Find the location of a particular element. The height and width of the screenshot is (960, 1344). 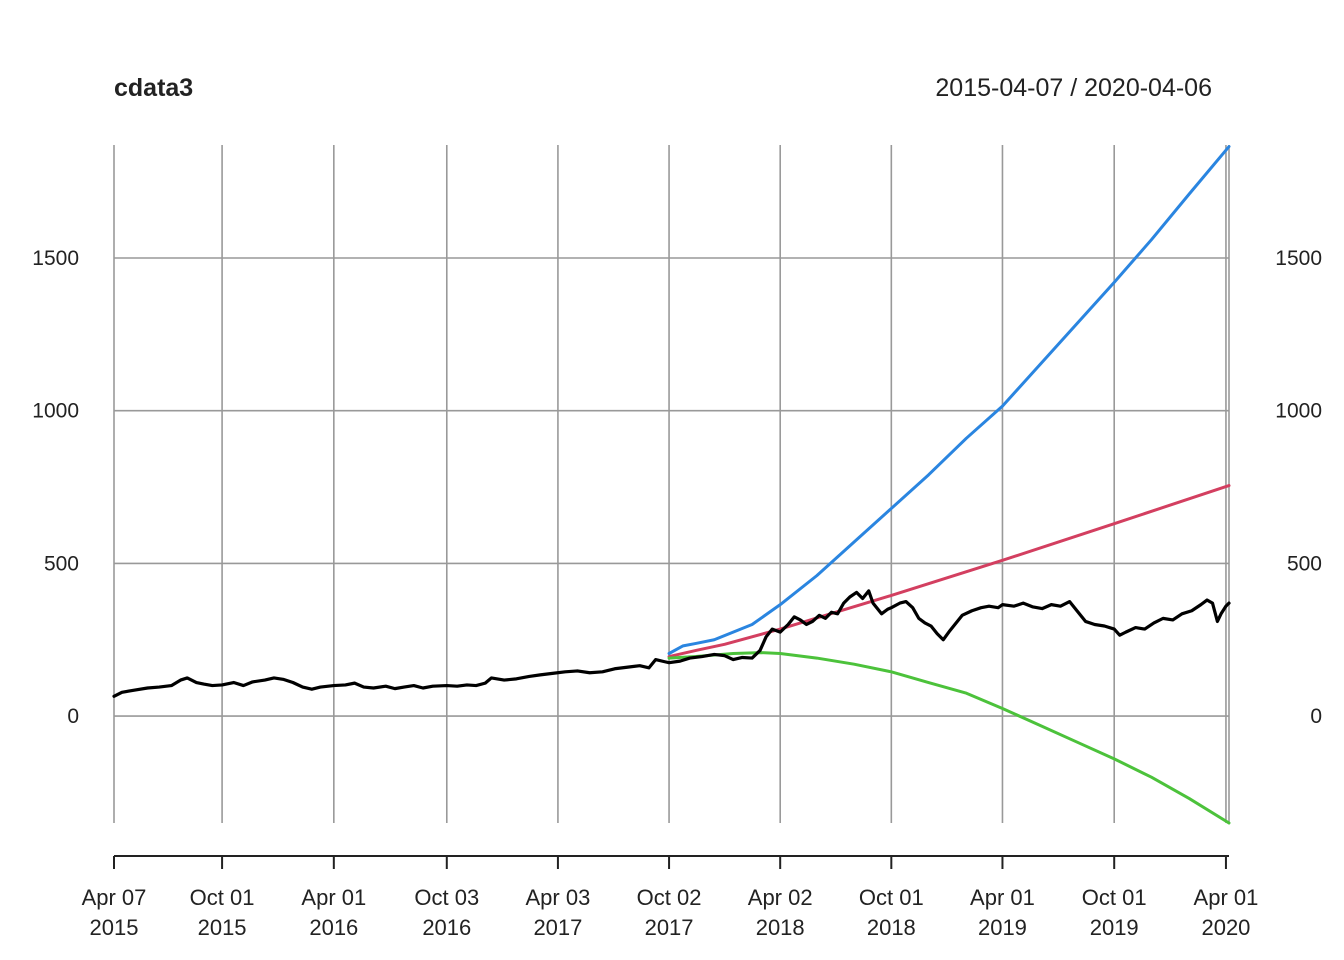

x-tick-label: Oct 03 is located at coordinates (446, 897).